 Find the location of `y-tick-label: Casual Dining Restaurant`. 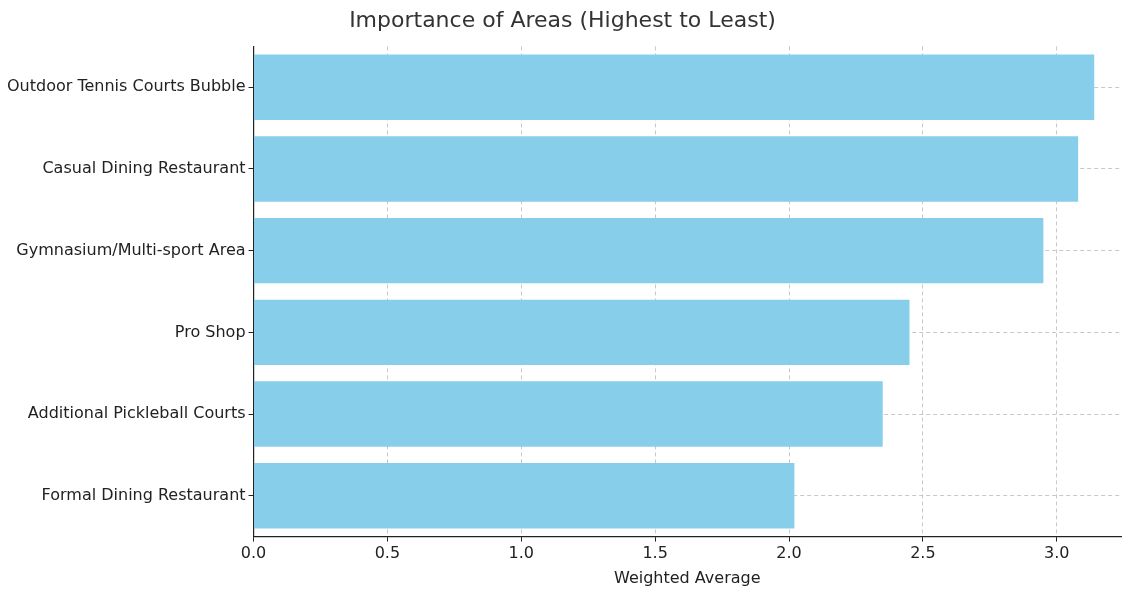

y-tick-label: Casual Dining Restaurant is located at coordinates (144, 168).